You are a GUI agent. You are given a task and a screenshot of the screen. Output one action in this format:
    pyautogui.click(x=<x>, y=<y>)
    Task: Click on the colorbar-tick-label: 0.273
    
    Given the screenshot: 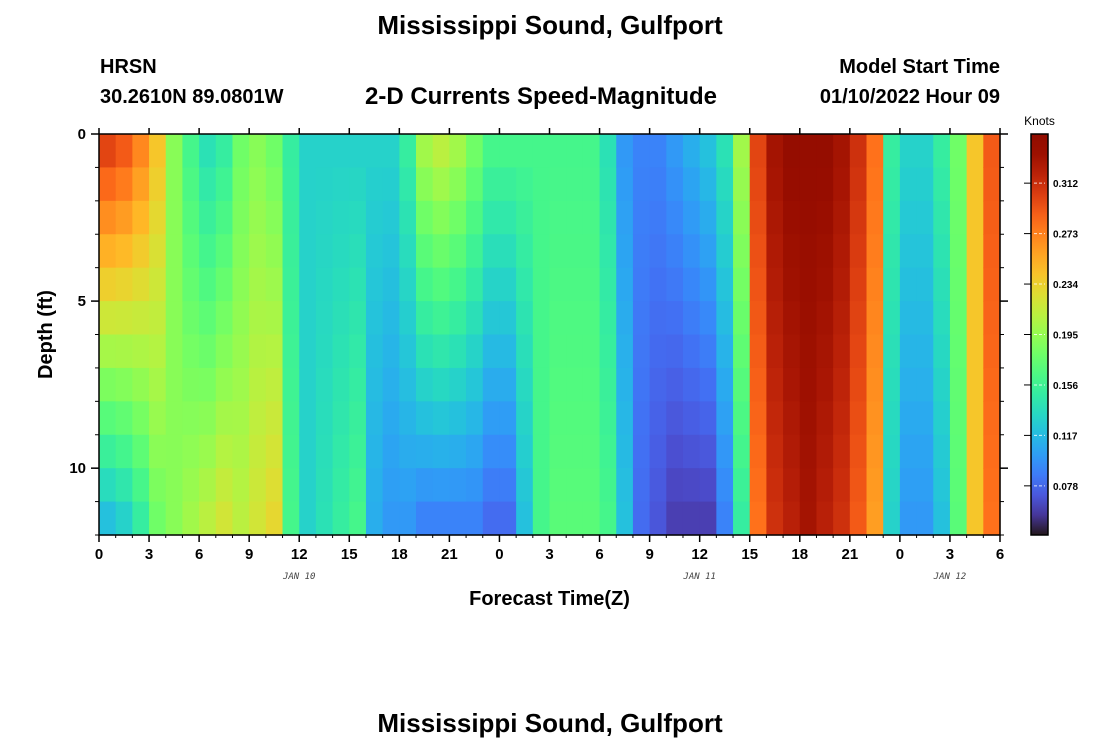 What is the action you would take?
    pyautogui.click(x=1065, y=235)
    